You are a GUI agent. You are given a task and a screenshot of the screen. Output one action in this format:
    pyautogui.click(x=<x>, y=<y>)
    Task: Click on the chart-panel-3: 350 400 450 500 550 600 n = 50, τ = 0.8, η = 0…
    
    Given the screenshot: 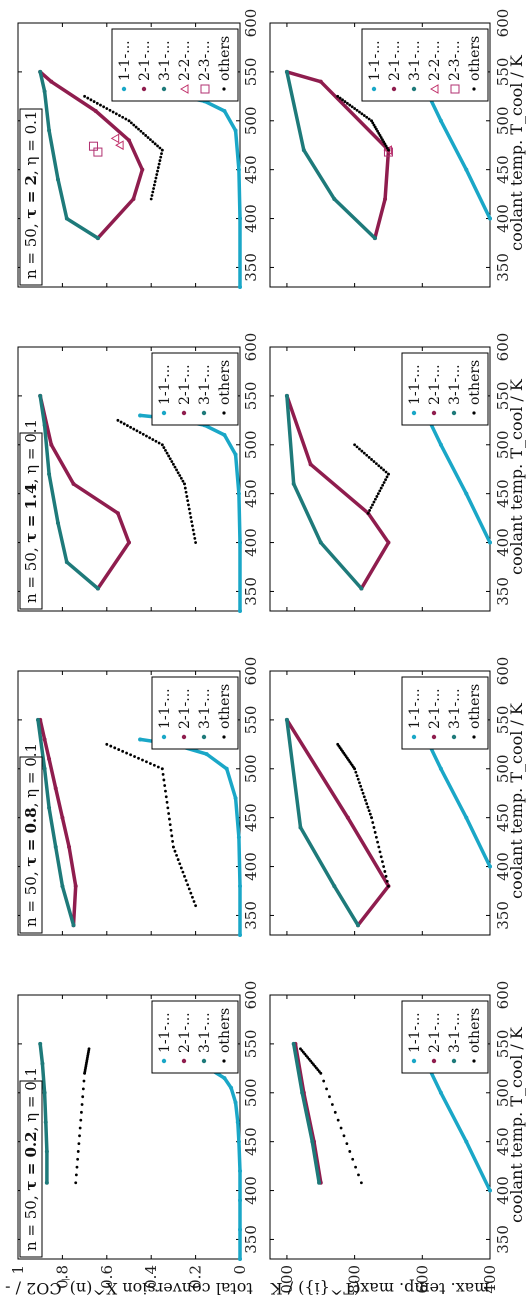 What is the action you would take?
    pyautogui.click(x=138, y=797)
    